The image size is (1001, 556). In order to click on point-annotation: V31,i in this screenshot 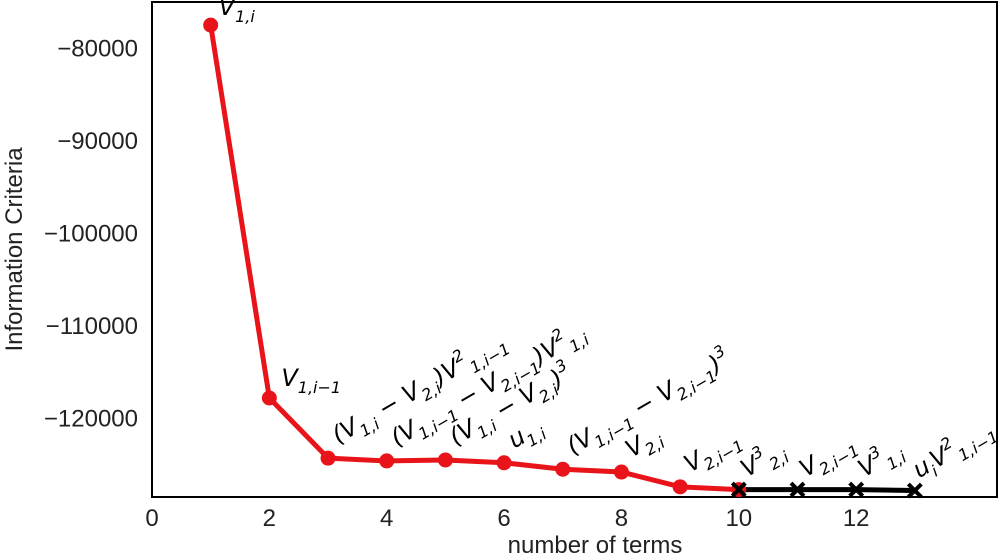, I will do `click(880, 459)`.